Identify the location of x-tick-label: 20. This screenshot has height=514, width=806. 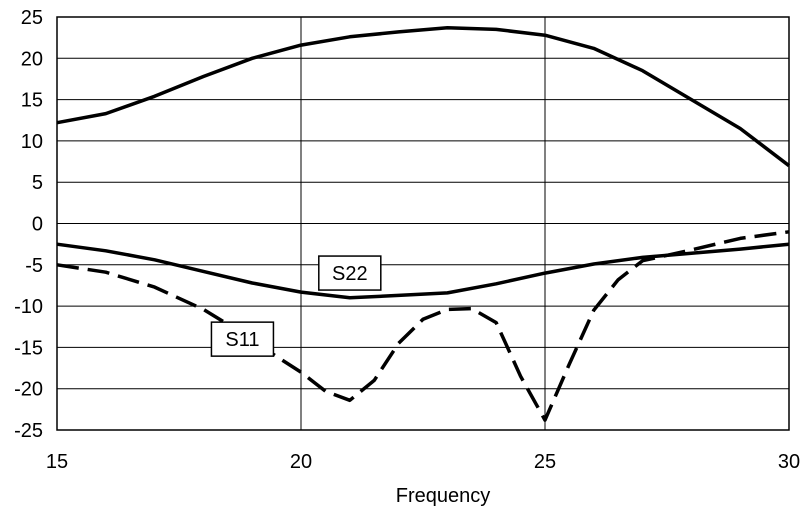
(301, 462).